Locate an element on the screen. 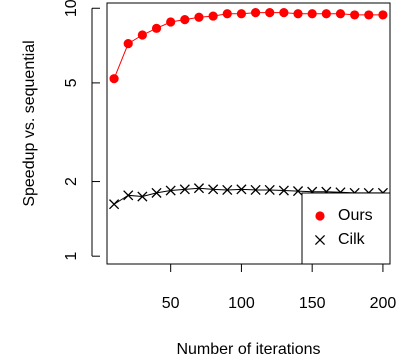  x-tick-label: 150 is located at coordinates (312, 303).